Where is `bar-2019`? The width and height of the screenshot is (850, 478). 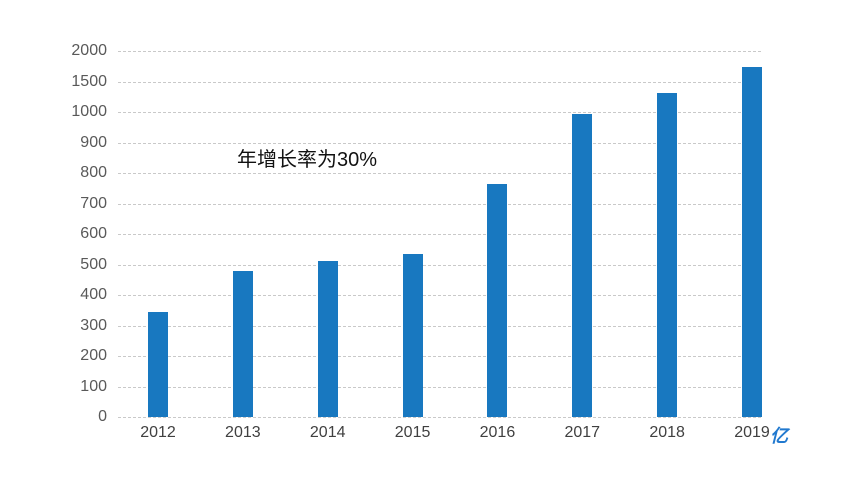 bar-2019 is located at coordinates (751, 242).